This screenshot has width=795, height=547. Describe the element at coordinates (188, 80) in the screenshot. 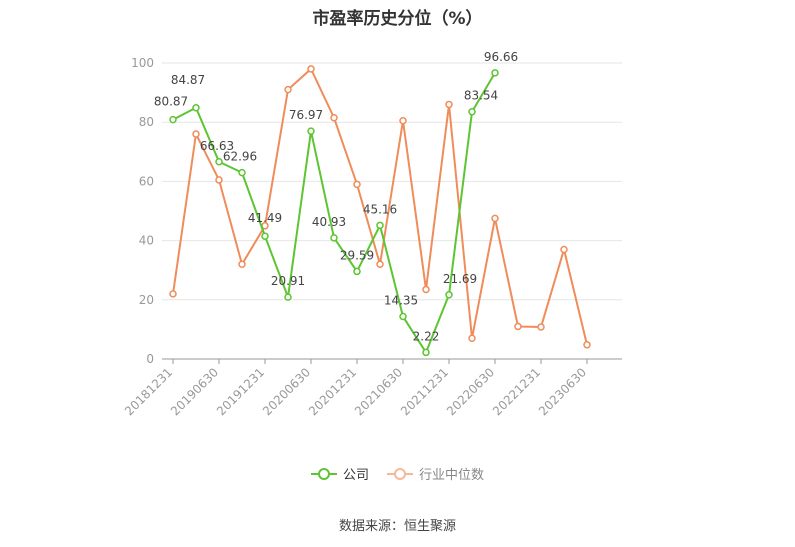

I see `company-data-label: 84.87` at that location.